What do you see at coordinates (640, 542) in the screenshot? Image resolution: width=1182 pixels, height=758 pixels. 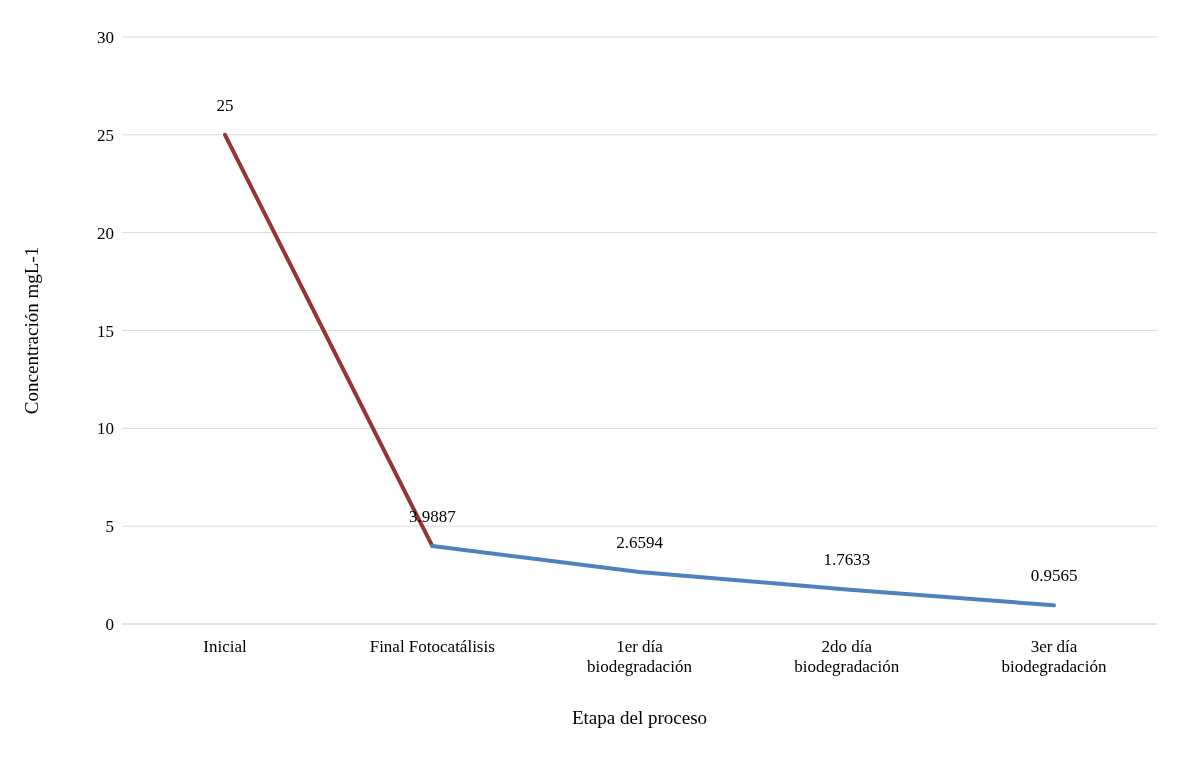 I see `data-label: 2.6594` at bounding box center [640, 542].